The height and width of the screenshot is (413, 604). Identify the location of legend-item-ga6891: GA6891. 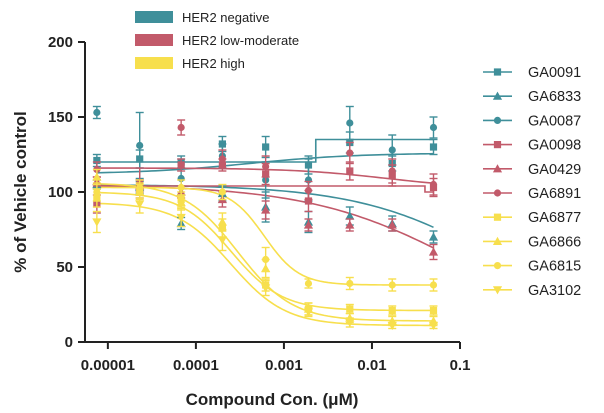
(532, 194).